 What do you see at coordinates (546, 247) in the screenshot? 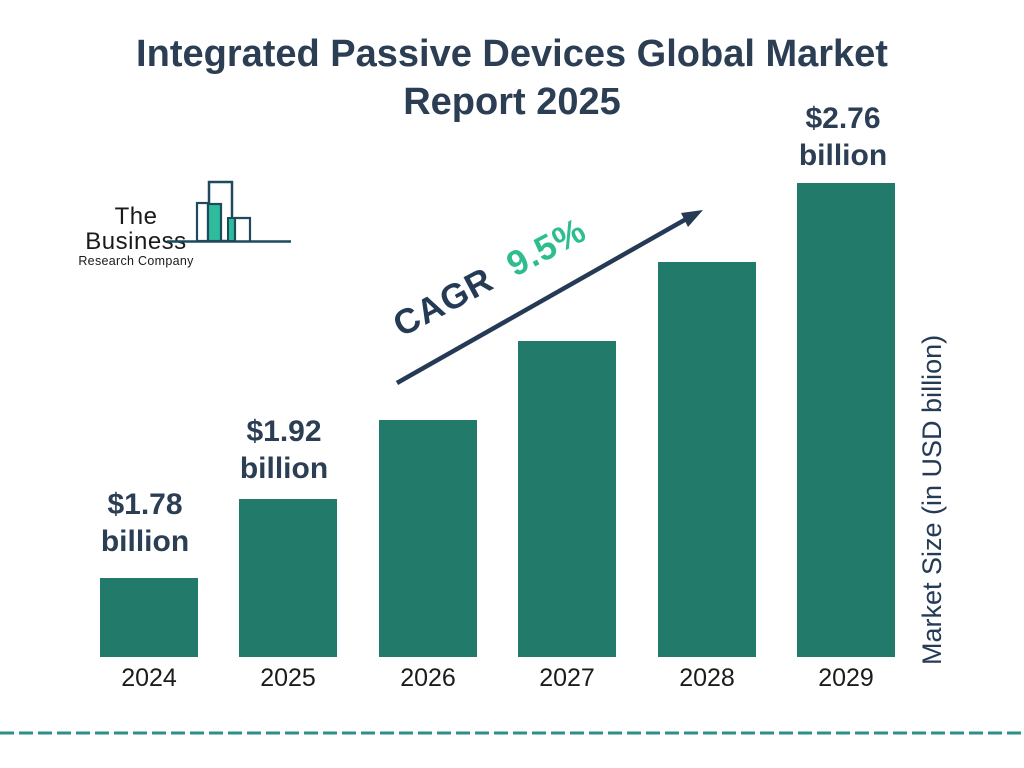
I see `cagr-percentage: 9.5%` at bounding box center [546, 247].